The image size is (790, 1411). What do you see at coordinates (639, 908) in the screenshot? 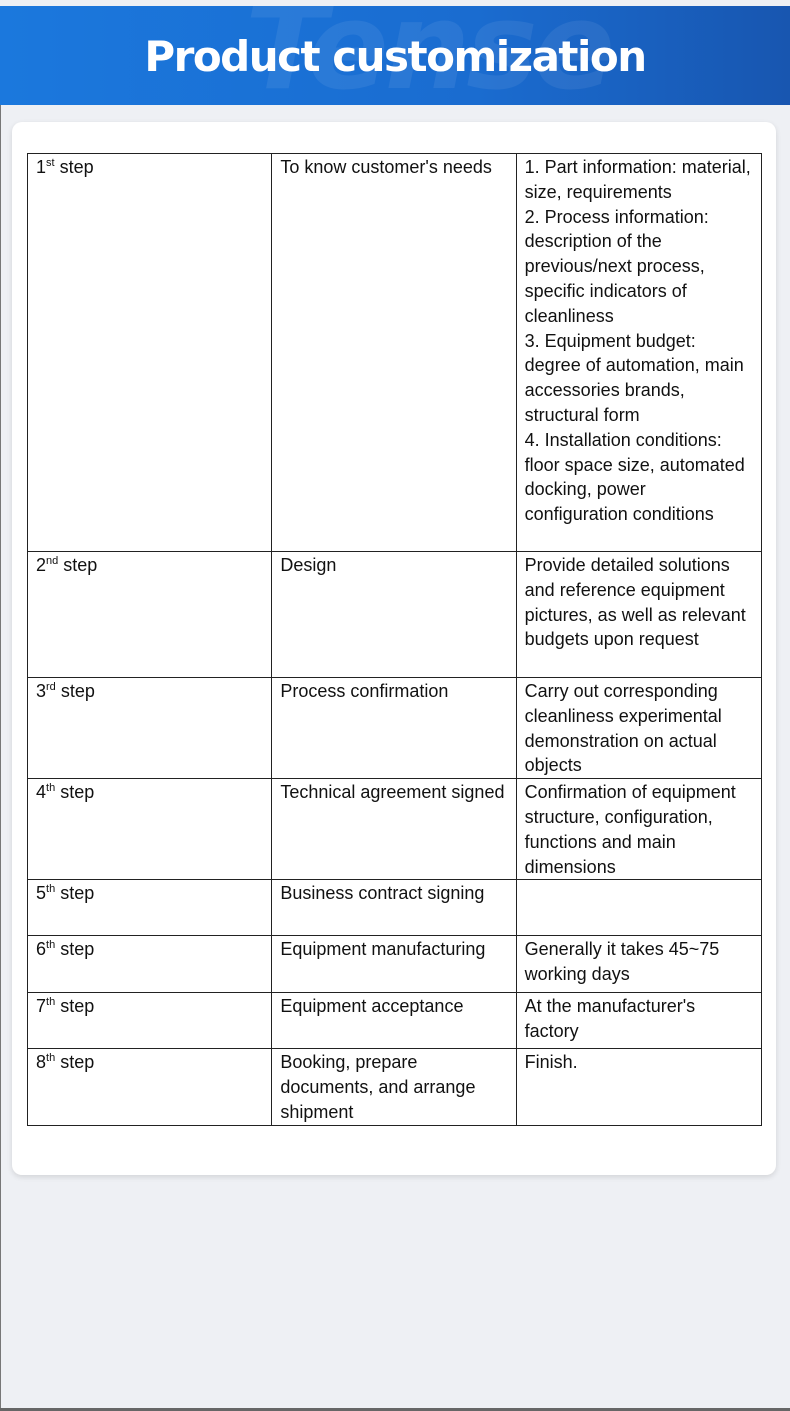
I see `step-details-cell` at bounding box center [639, 908].